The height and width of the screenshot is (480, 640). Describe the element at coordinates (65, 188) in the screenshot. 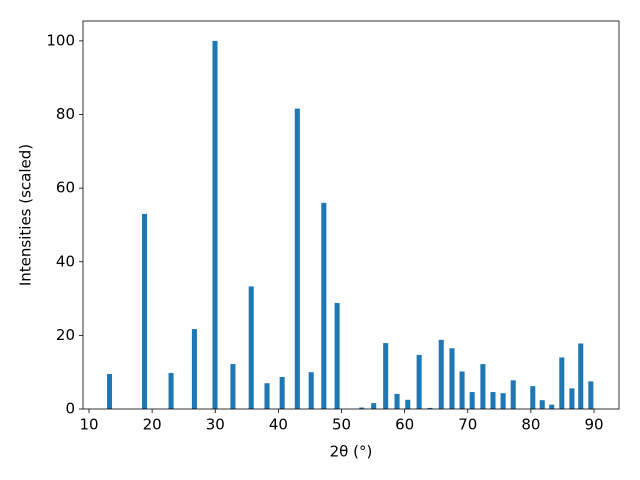

I see `y-tick-label: 60` at that location.